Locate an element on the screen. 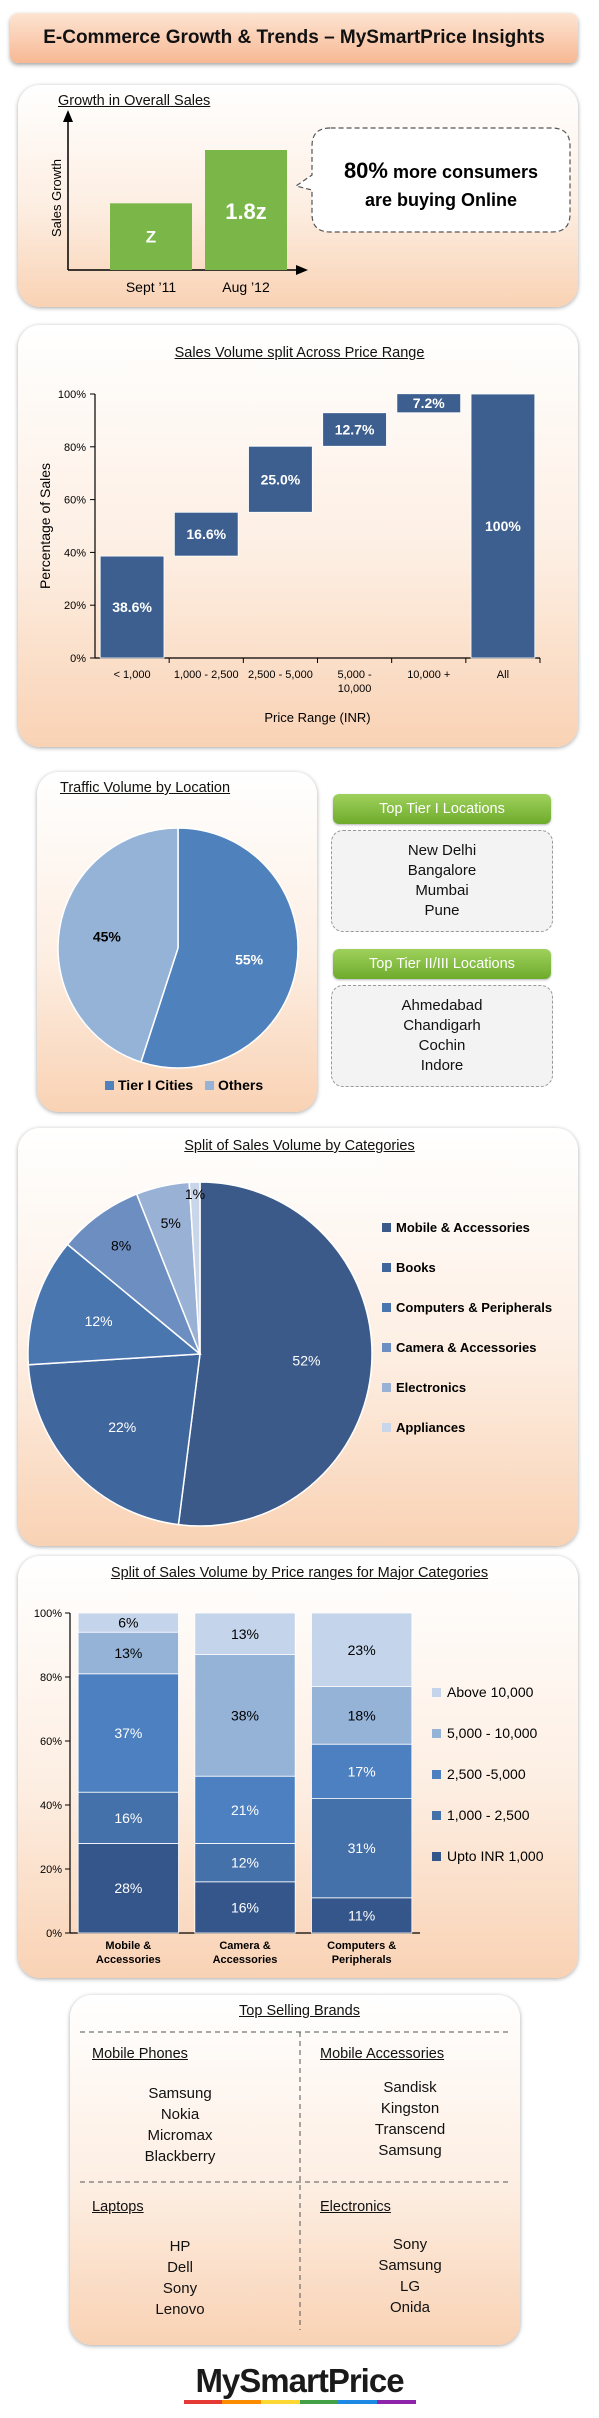 This screenshot has height=2418, width=599. brand-item: Sandisk is located at coordinates (410, 2087).